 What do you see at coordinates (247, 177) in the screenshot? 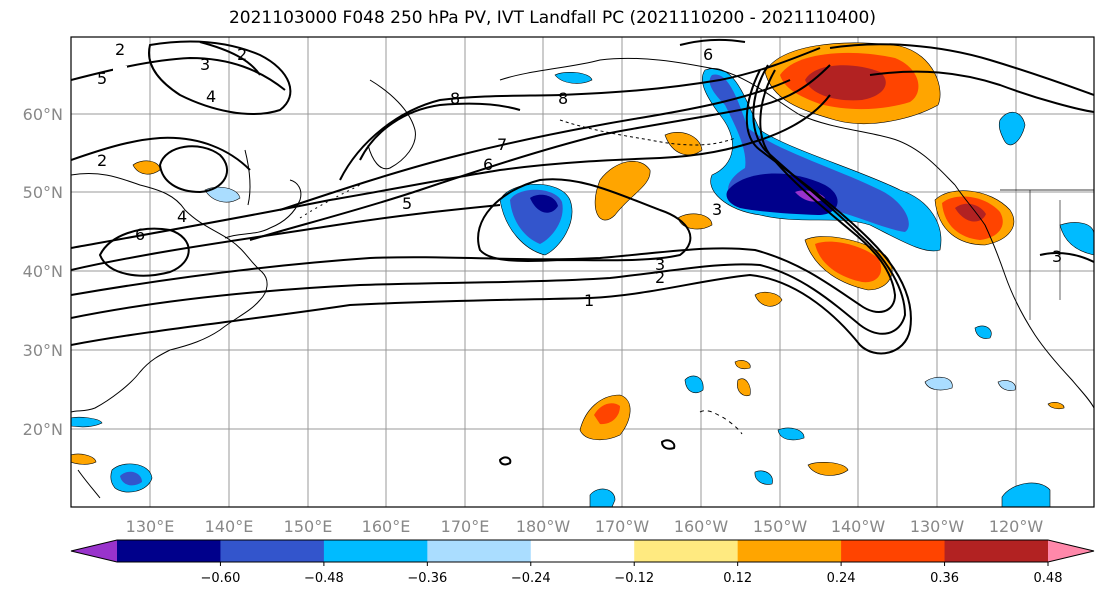
I see `coast-sakhalin` at bounding box center [247, 177].